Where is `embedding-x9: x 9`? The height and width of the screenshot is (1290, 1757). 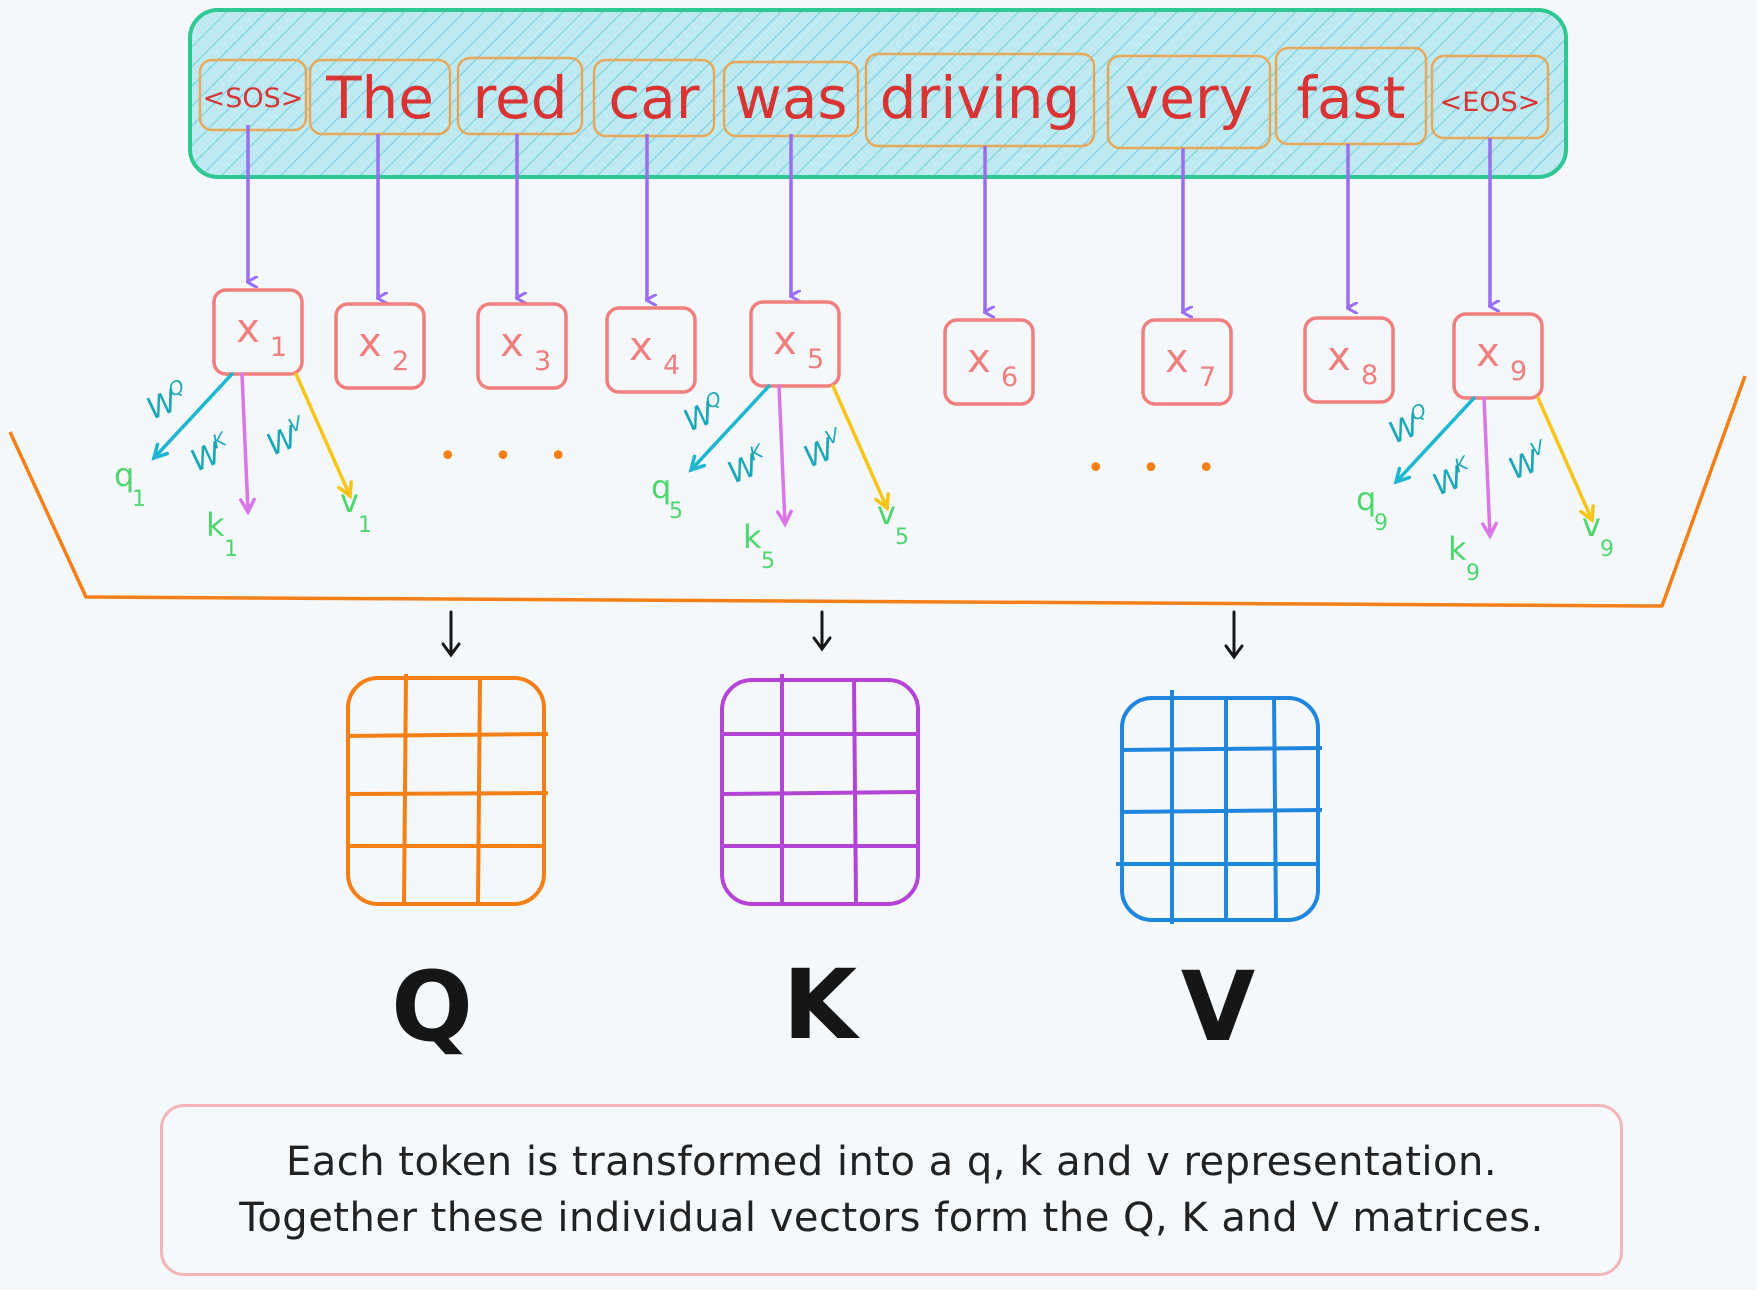
embedding-x9: x 9 is located at coordinates (1498, 356).